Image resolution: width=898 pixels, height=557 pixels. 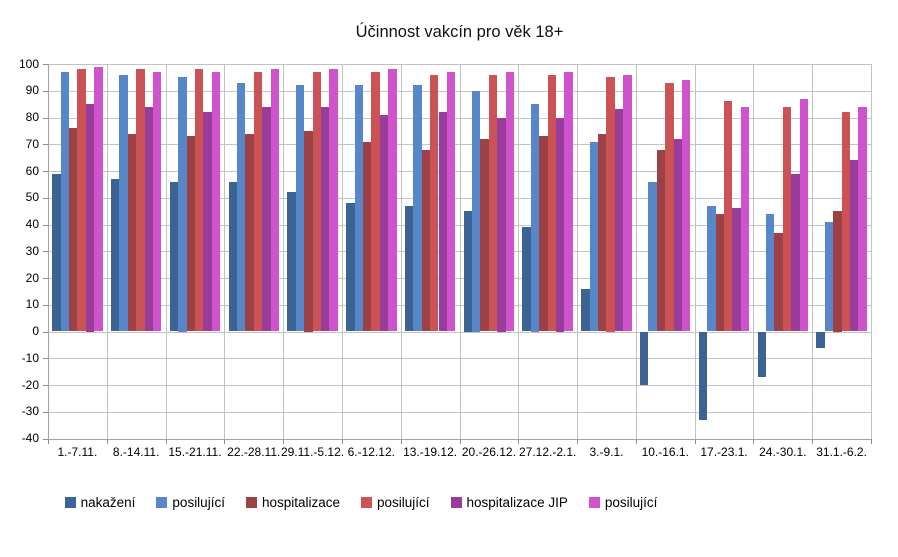 What do you see at coordinates (459, 32) in the screenshot?
I see `chart-title: Účinnost vakcín pro věk 18+` at bounding box center [459, 32].